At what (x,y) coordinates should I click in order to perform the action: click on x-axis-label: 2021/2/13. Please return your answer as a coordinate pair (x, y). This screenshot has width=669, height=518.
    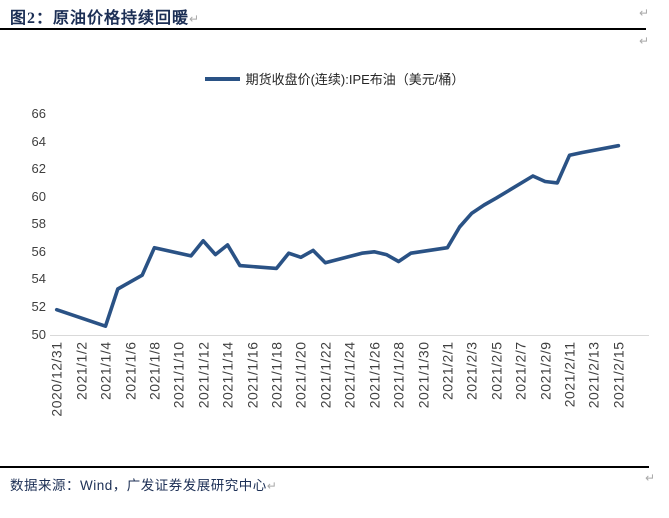
    Looking at the image, I should click on (593, 374).